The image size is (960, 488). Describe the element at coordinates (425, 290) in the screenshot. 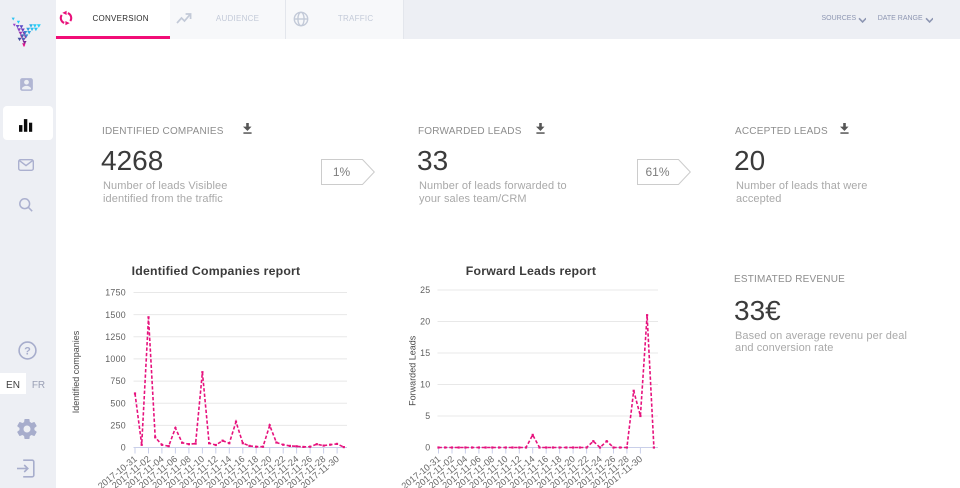

I see `svg-text: 25` at that location.